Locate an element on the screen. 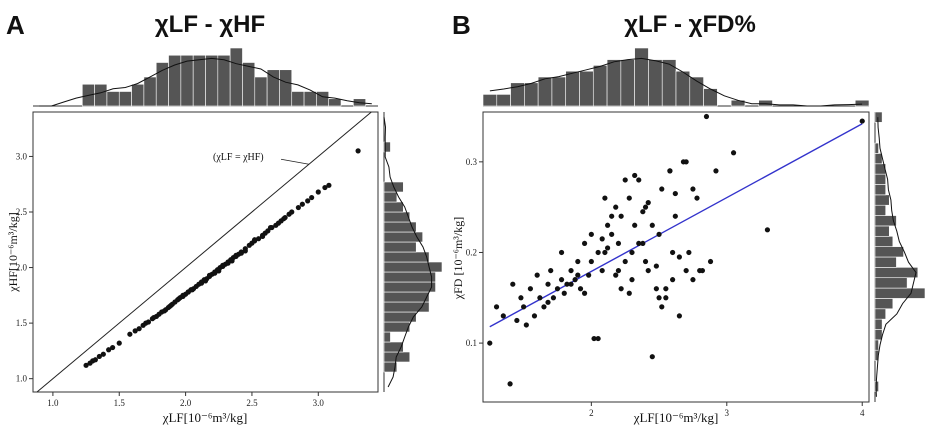 The image size is (952, 426). reference-leader is located at coordinates (295, 161).